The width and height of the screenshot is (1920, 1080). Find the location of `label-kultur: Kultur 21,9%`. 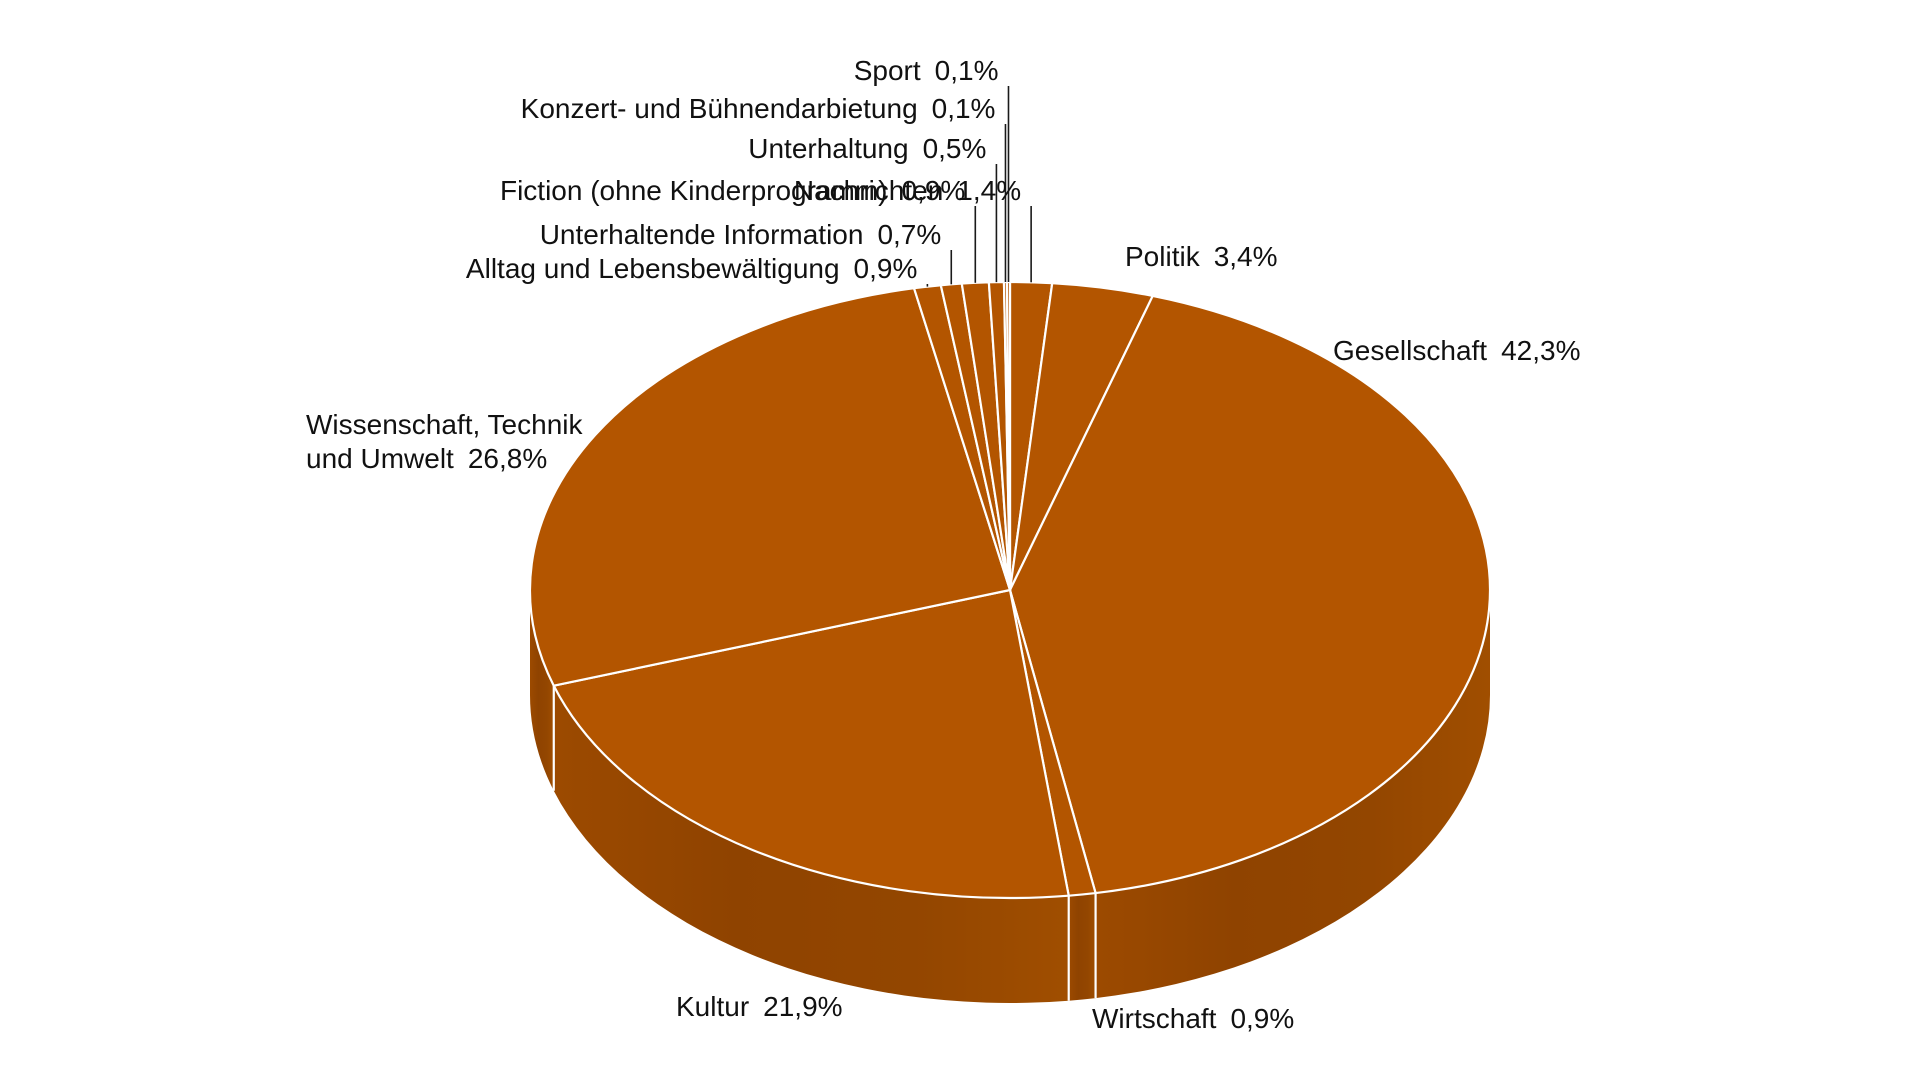

label-kultur: Kultur 21,9% is located at coordinates (759, 1006).